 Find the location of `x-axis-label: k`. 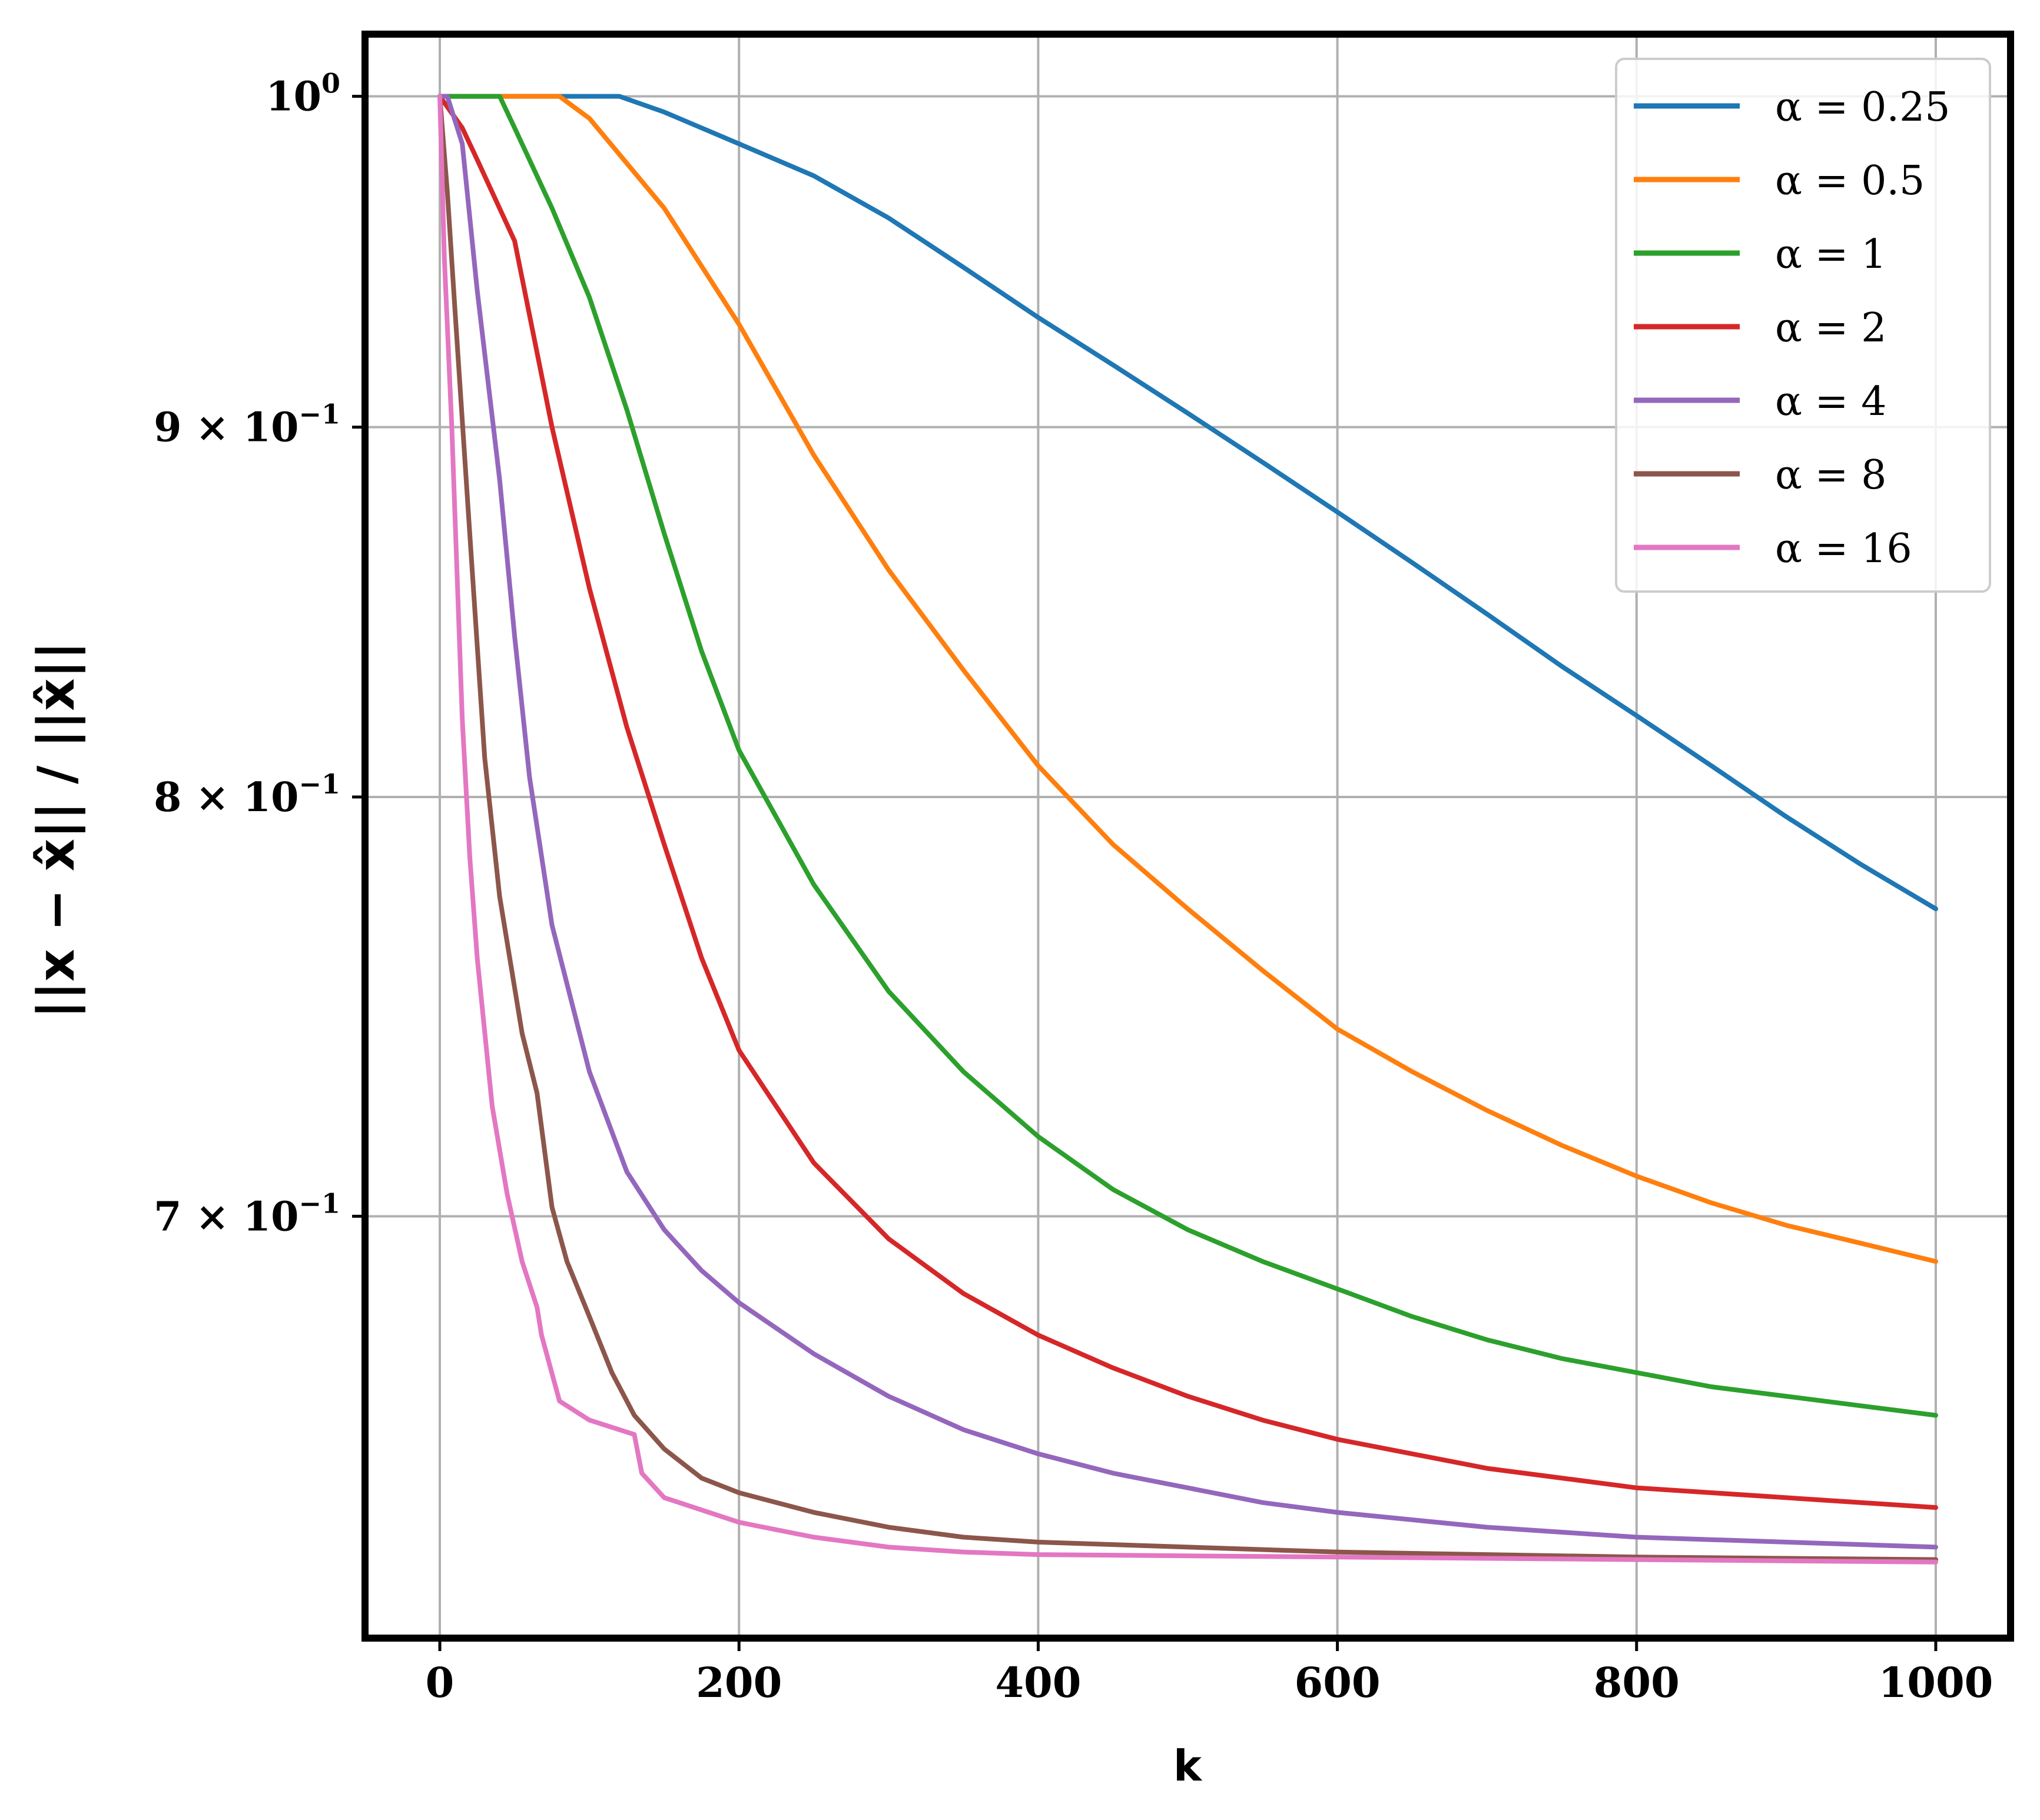

x-axis-label: k is located at coordinates (1188, 1766).